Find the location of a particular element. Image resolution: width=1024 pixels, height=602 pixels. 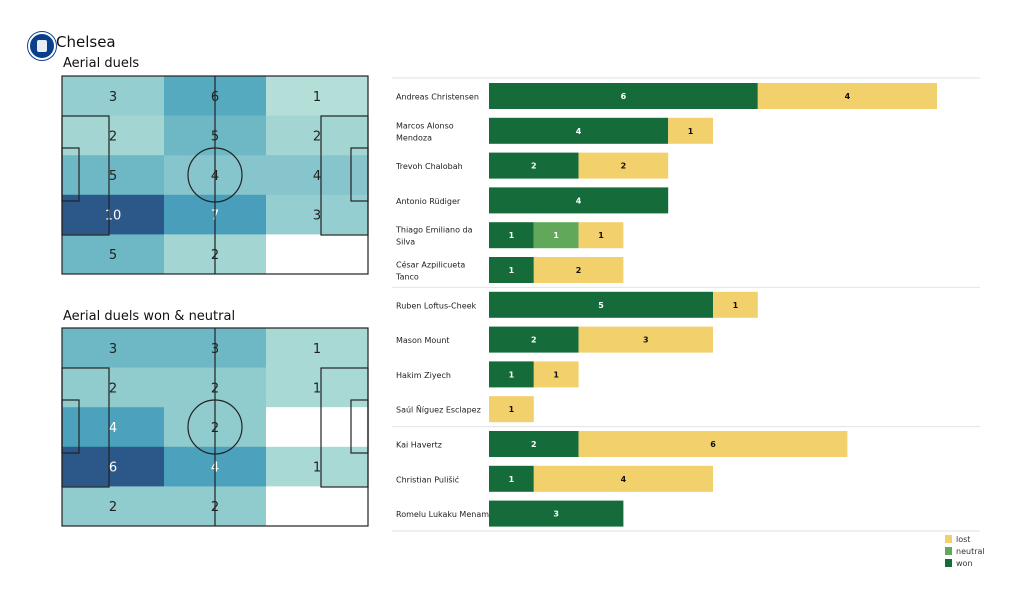

heatmap-cell-value: 6 is located at coordinates (113, 468).